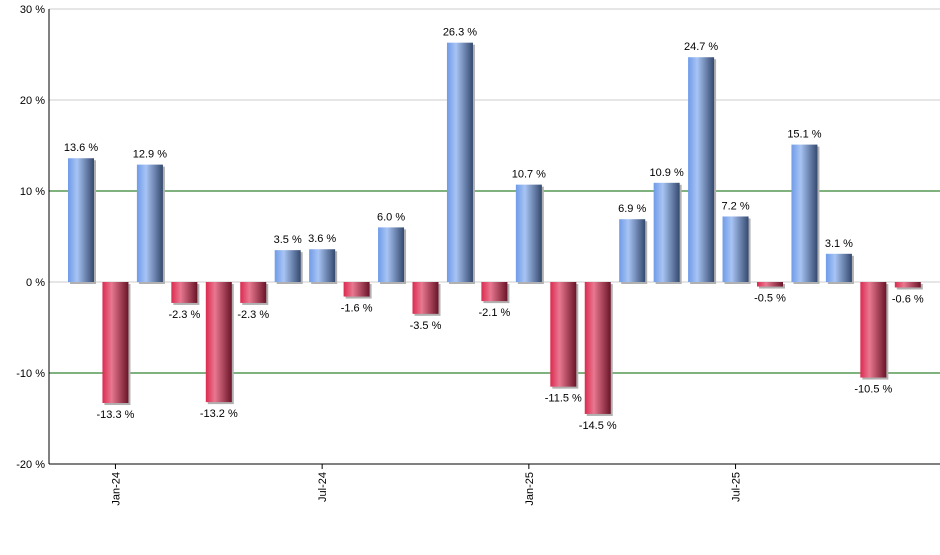 Image resolution: width=940 pixels, height=555 pixels. Describe the element at coordinates (598, 426) in the screenshot. I see `data-label: -14.5 %` at that location.